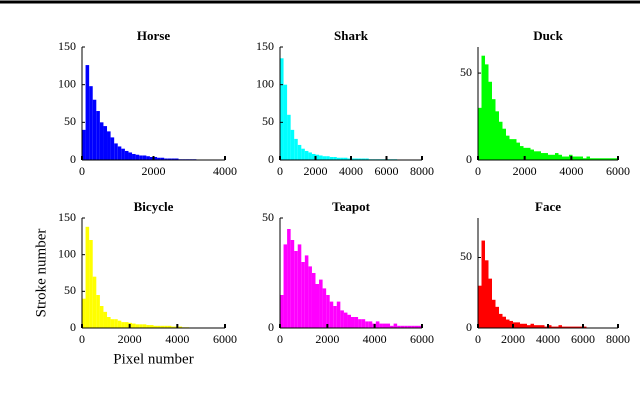 The image size is (640, 399). I want to click on y-axis-label: Stroke number, so click(41, 273).